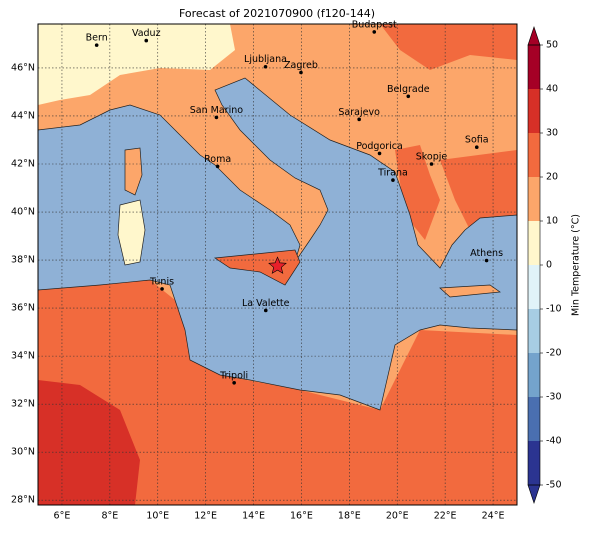  Describe the element at coordinates (277, 13) in the screenshot. I see `map-title: Forecast of 2021070900 (f120-144)` at that location.